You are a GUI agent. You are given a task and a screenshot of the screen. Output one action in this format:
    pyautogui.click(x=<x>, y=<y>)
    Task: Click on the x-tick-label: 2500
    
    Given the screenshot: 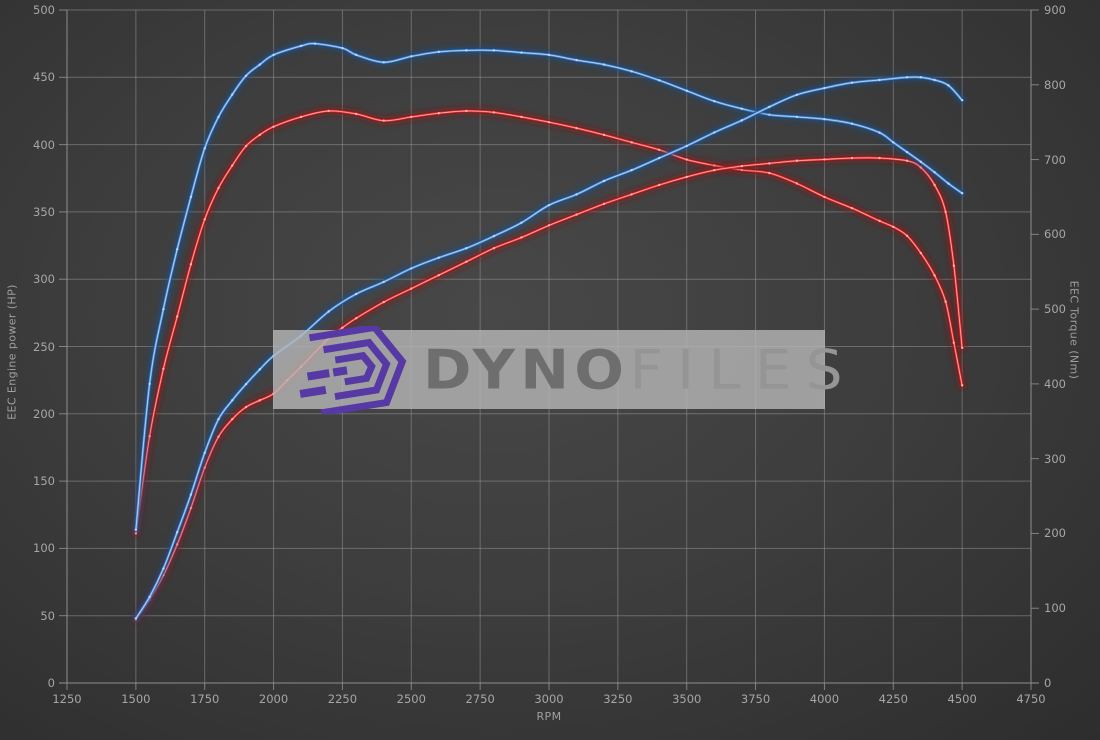 What is the action you would take?
    pyautogui.click(x=411, y=699)
    